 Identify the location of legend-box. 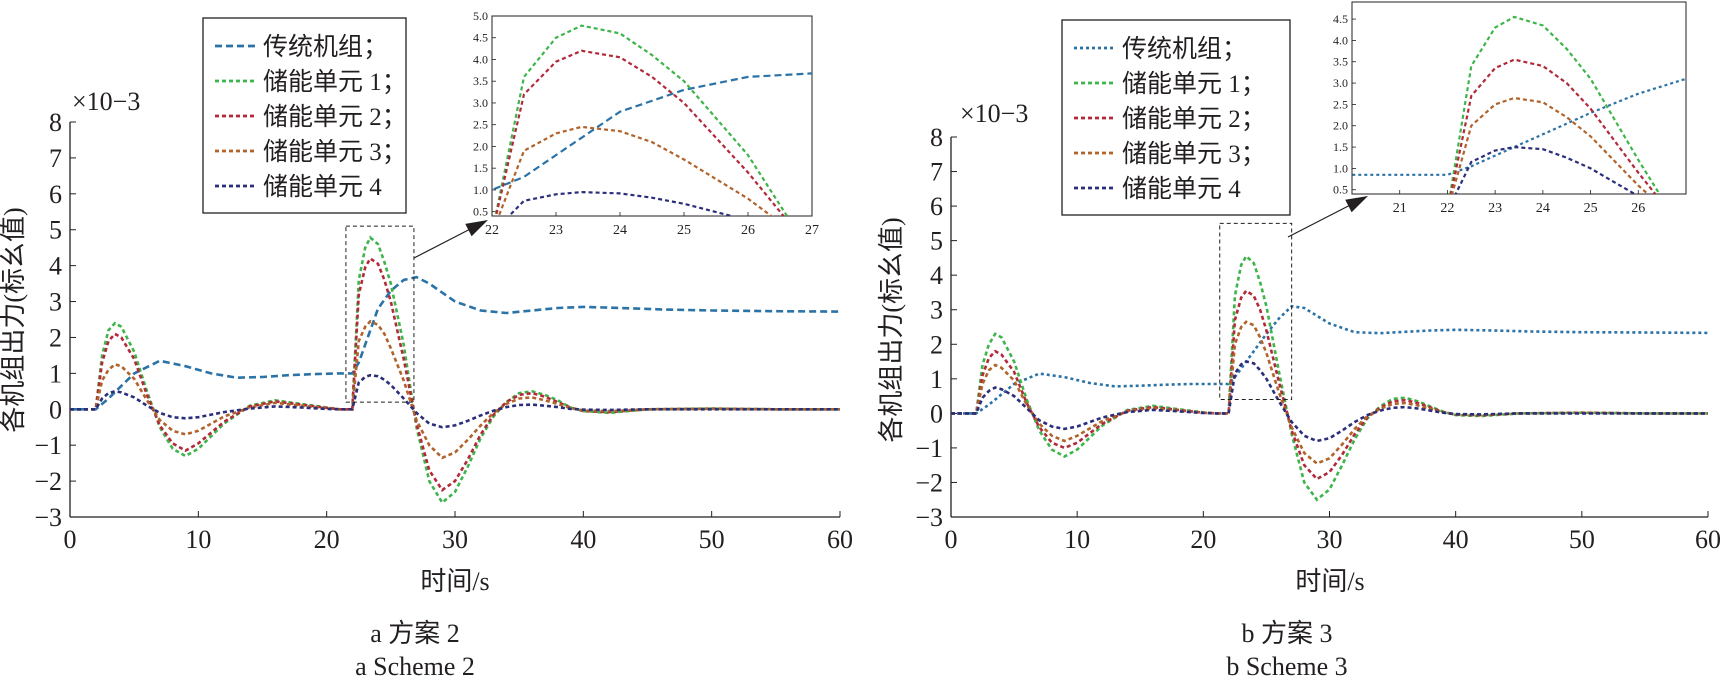
(1176, 117).